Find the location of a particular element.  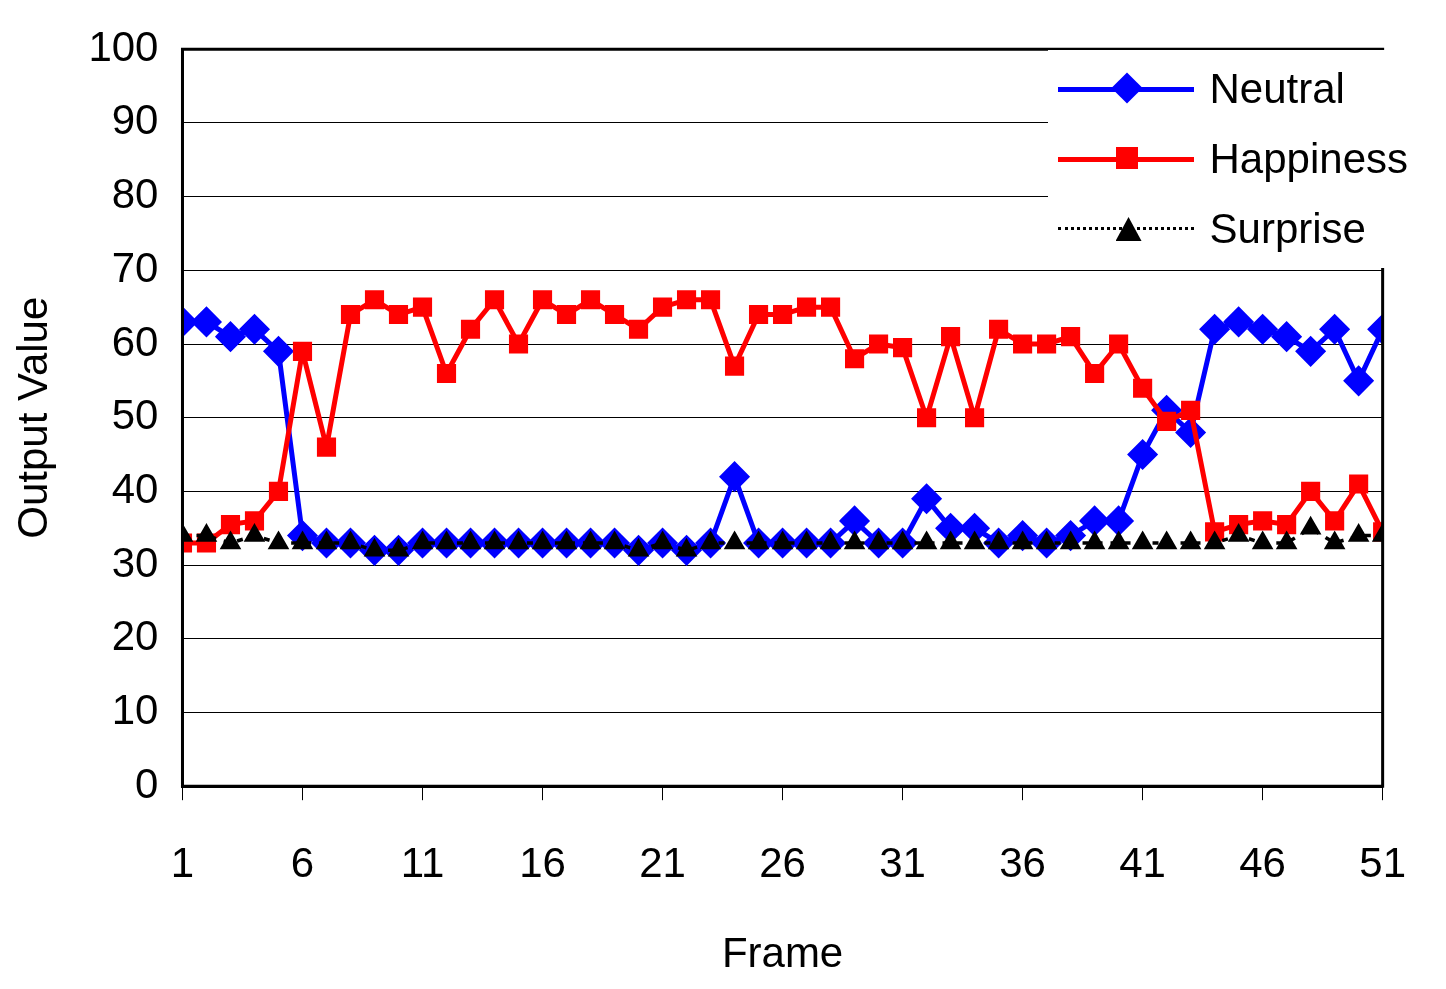

y-tick-label: 60 is located at coordinates (135, 341).